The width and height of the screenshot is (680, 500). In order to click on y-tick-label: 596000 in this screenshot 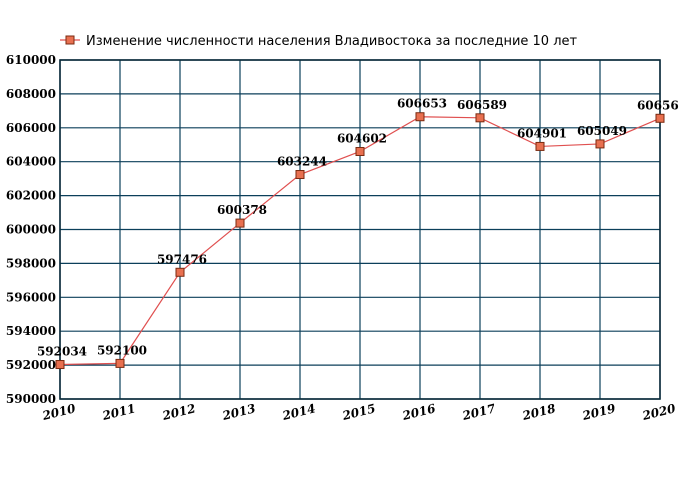, I will do `click(31, 297)`.